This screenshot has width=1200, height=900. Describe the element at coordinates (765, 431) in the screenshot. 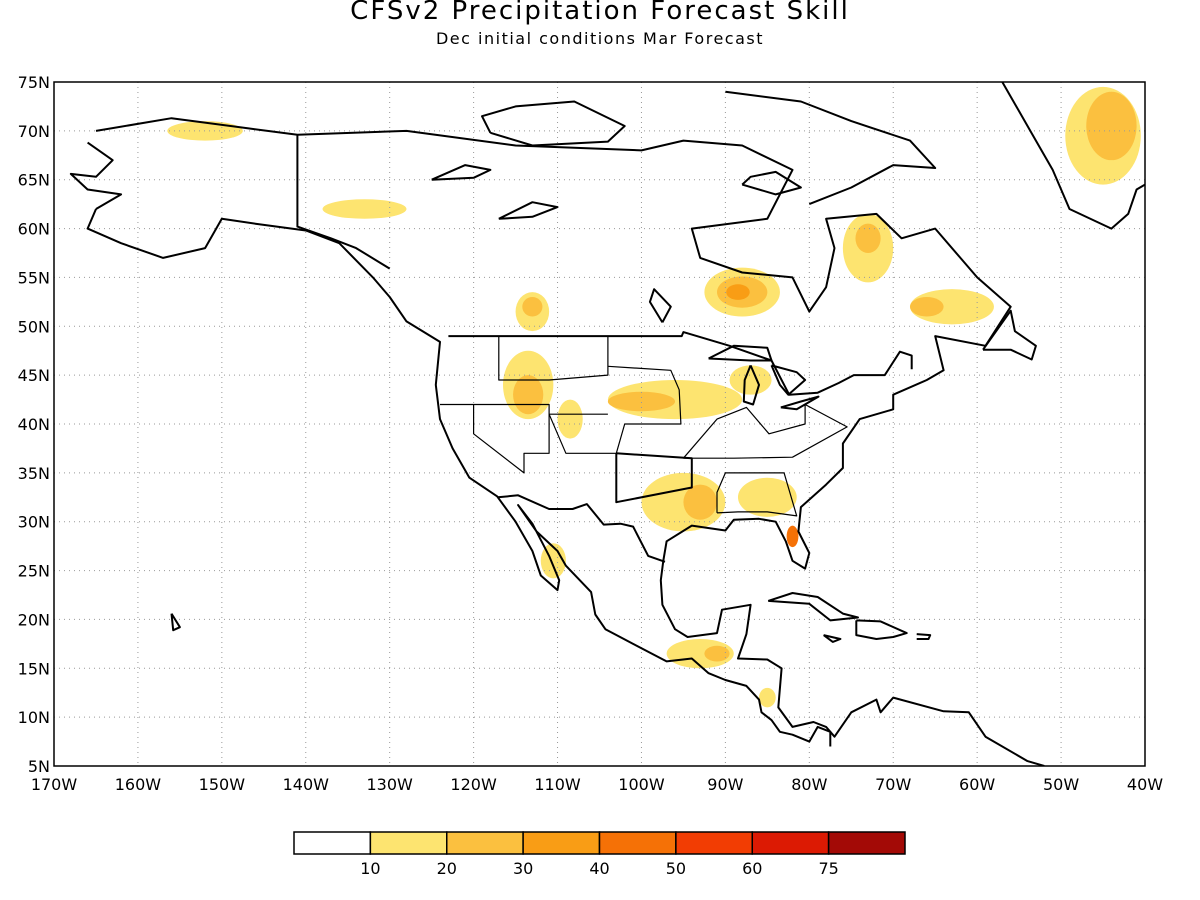

I see `coast-us-east-states` at that location.